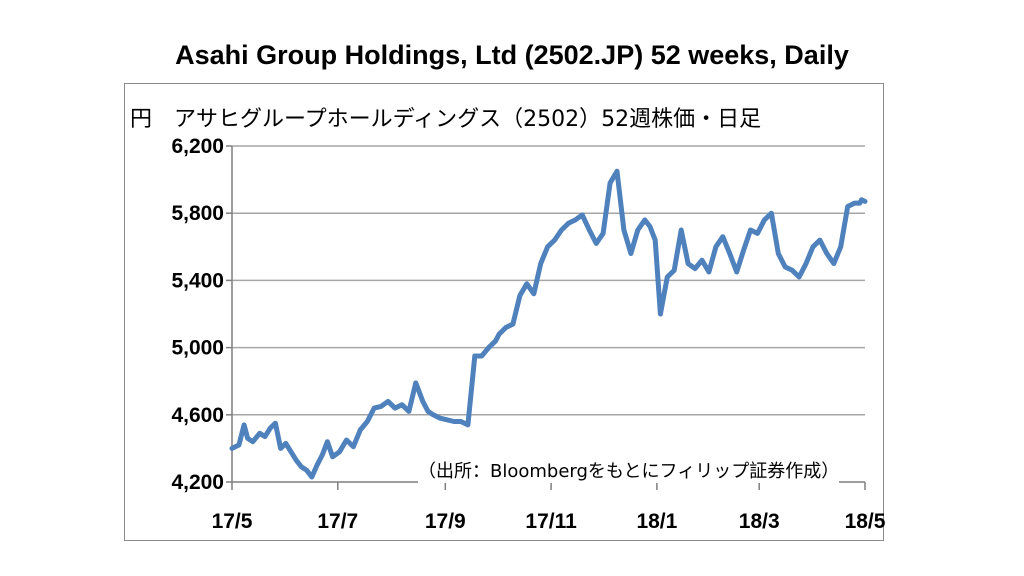 The width and height of the screenshot is (1024, 576). I want to click on x-tick-label: 17/7, so click(337, 521).